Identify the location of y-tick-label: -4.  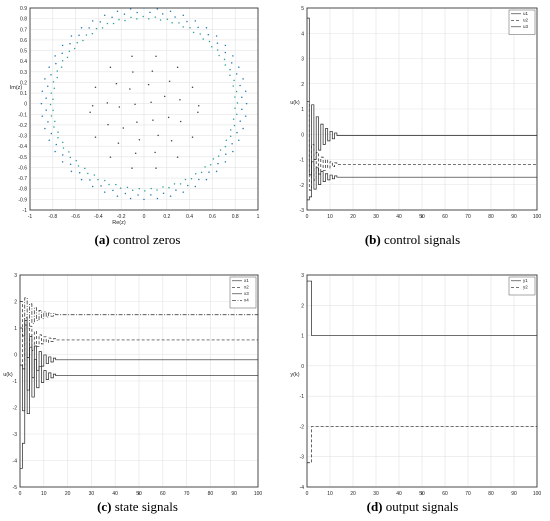
(15, 462).